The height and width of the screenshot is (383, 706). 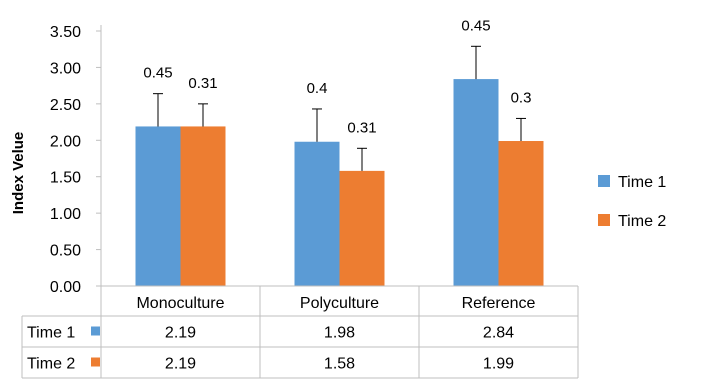 I want to click on y-tick-label: 1.00, so click(x=65, y=214).